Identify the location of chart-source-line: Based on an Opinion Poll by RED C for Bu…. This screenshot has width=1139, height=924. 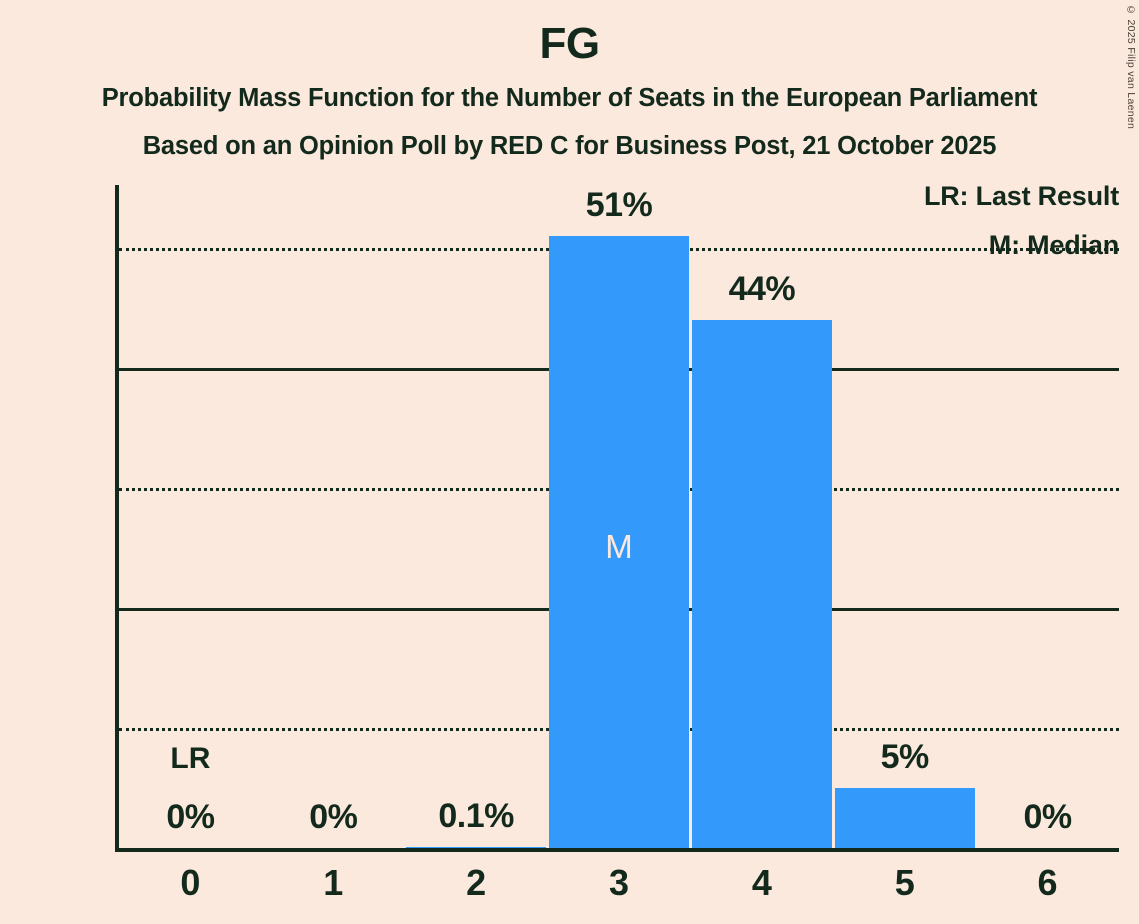
(569, 145).